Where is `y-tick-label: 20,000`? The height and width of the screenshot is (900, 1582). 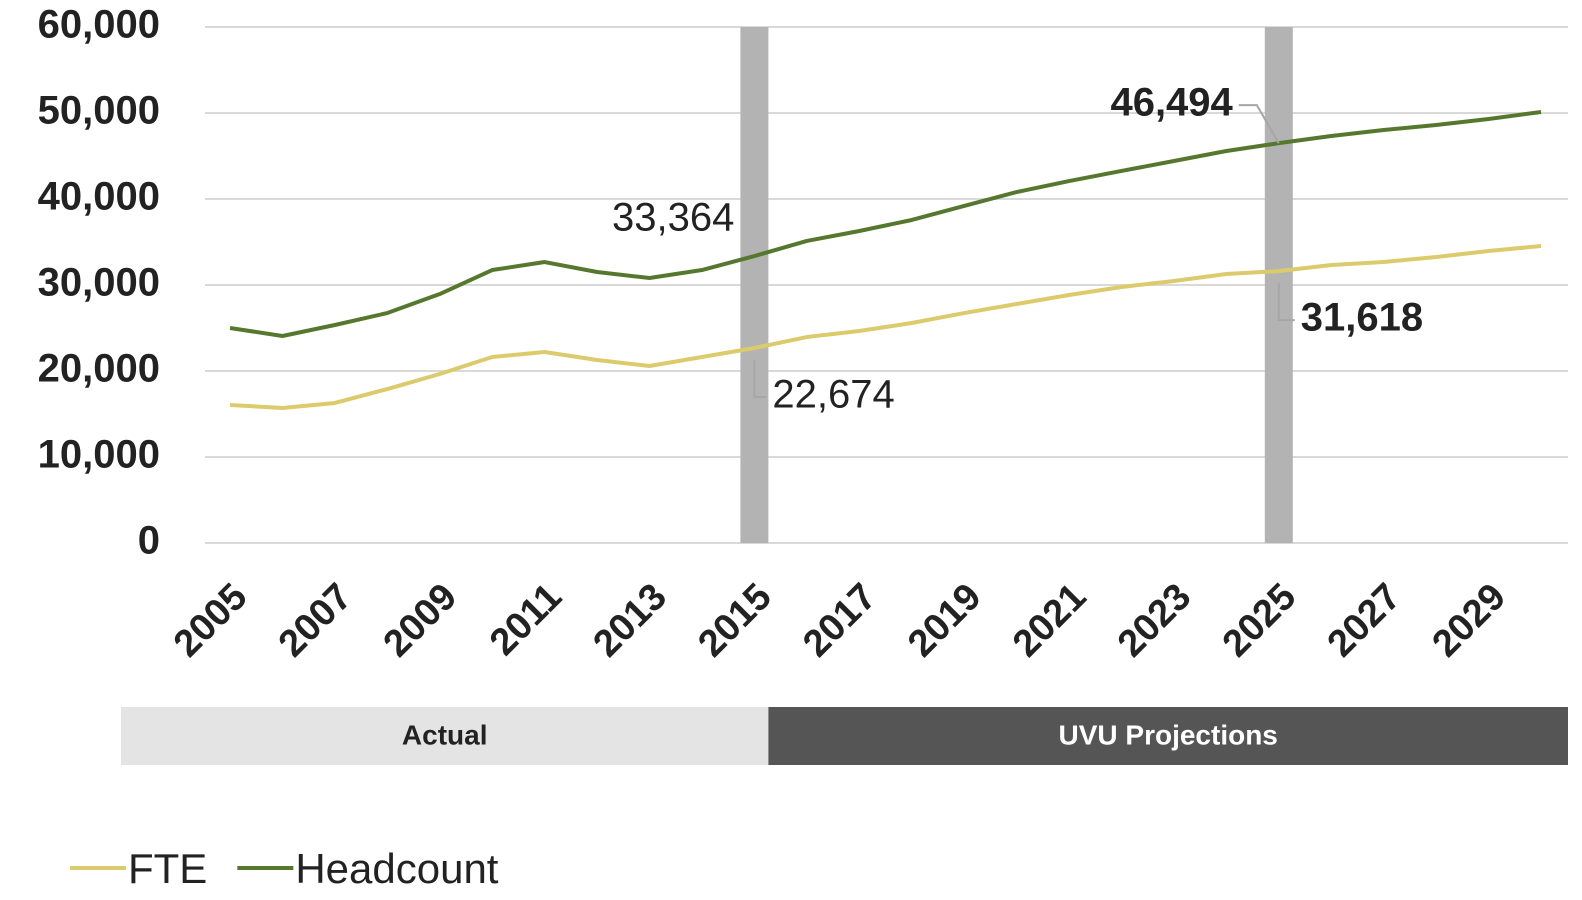 y-tick-label: 20,000 is located at coordinates (99, 369).